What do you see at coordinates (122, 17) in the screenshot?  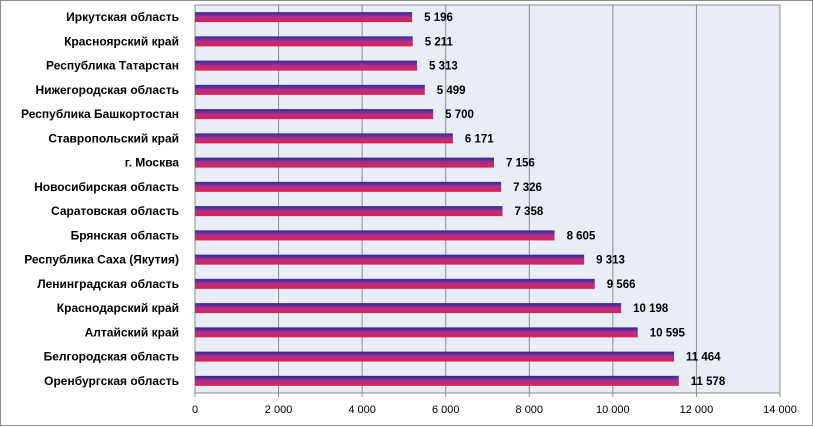 I see `category-label: Иркутская область` at bounding box center [122, 17].